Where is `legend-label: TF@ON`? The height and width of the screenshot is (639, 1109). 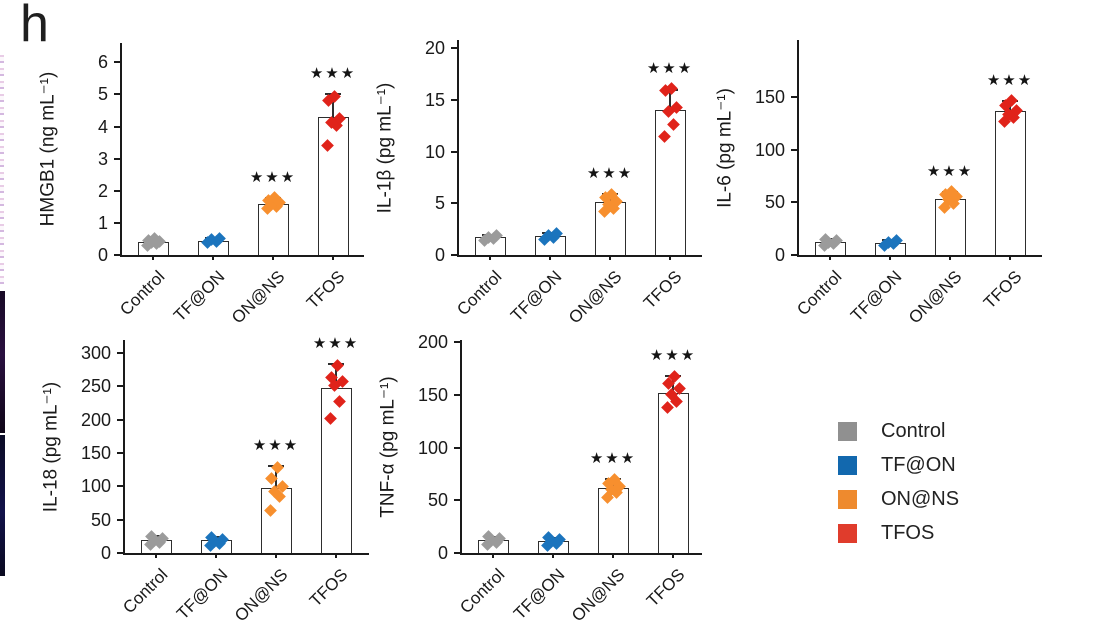 legend-label: TF@ON is located at coordinates (918, 464).